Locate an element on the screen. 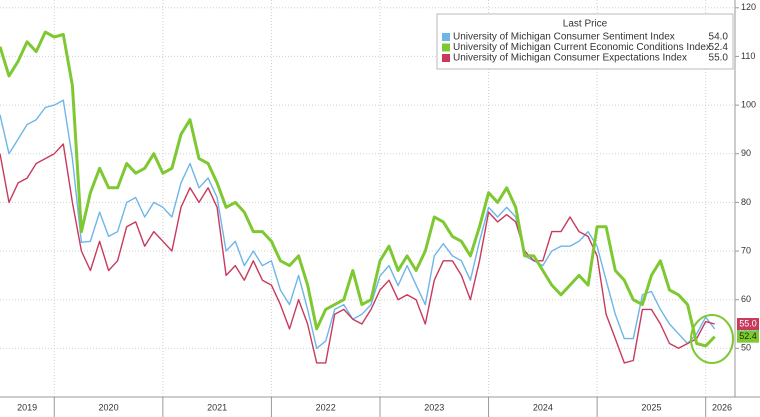 Image resolution: width=760 pixels, height=417 pixels. y-tick-label: 110 is located at coordinates (748, 56).